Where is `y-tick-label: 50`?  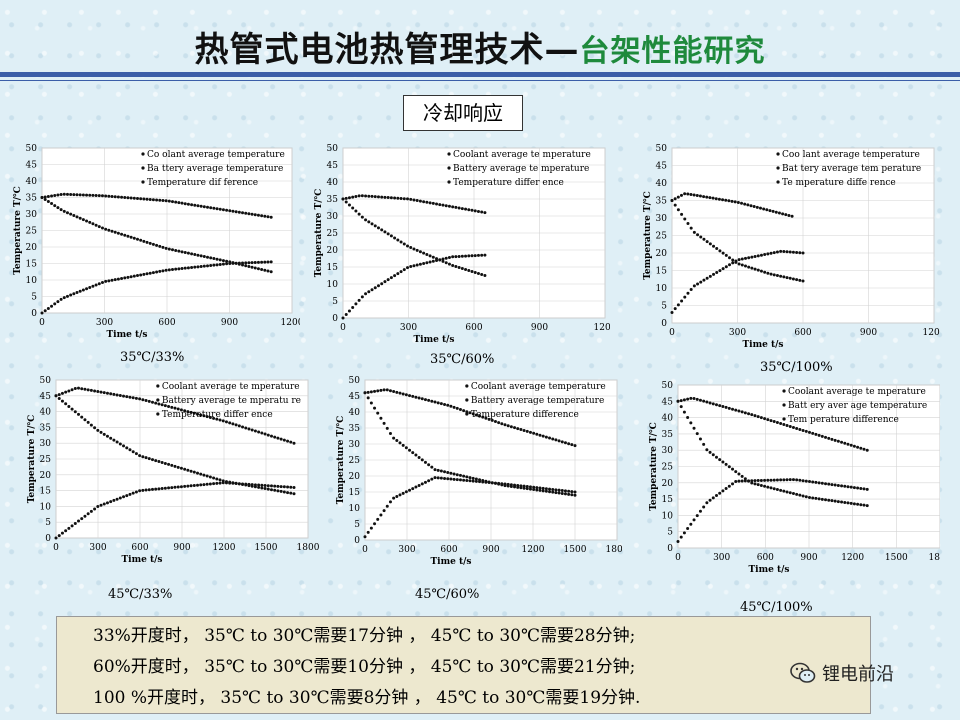
y-tick-label: 50 is located at coordinates (32, 149).